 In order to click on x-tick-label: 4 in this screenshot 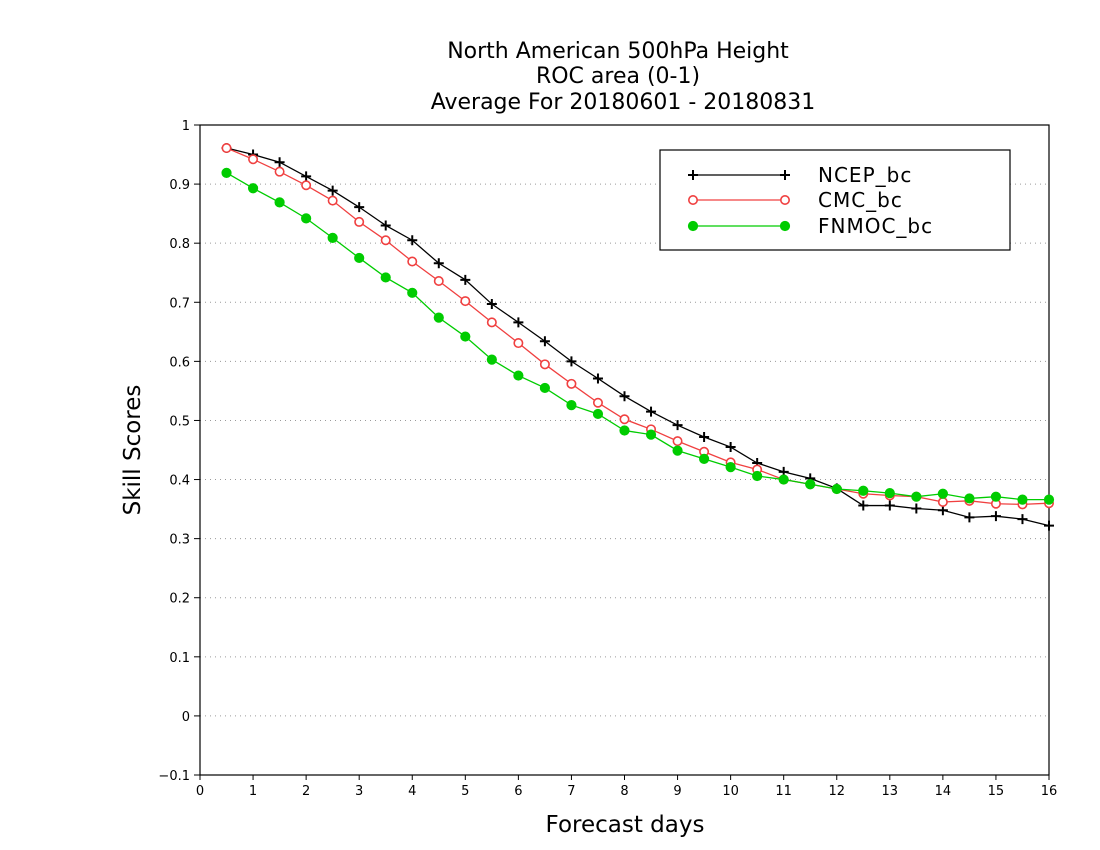, I will do `click(412, 791)`.